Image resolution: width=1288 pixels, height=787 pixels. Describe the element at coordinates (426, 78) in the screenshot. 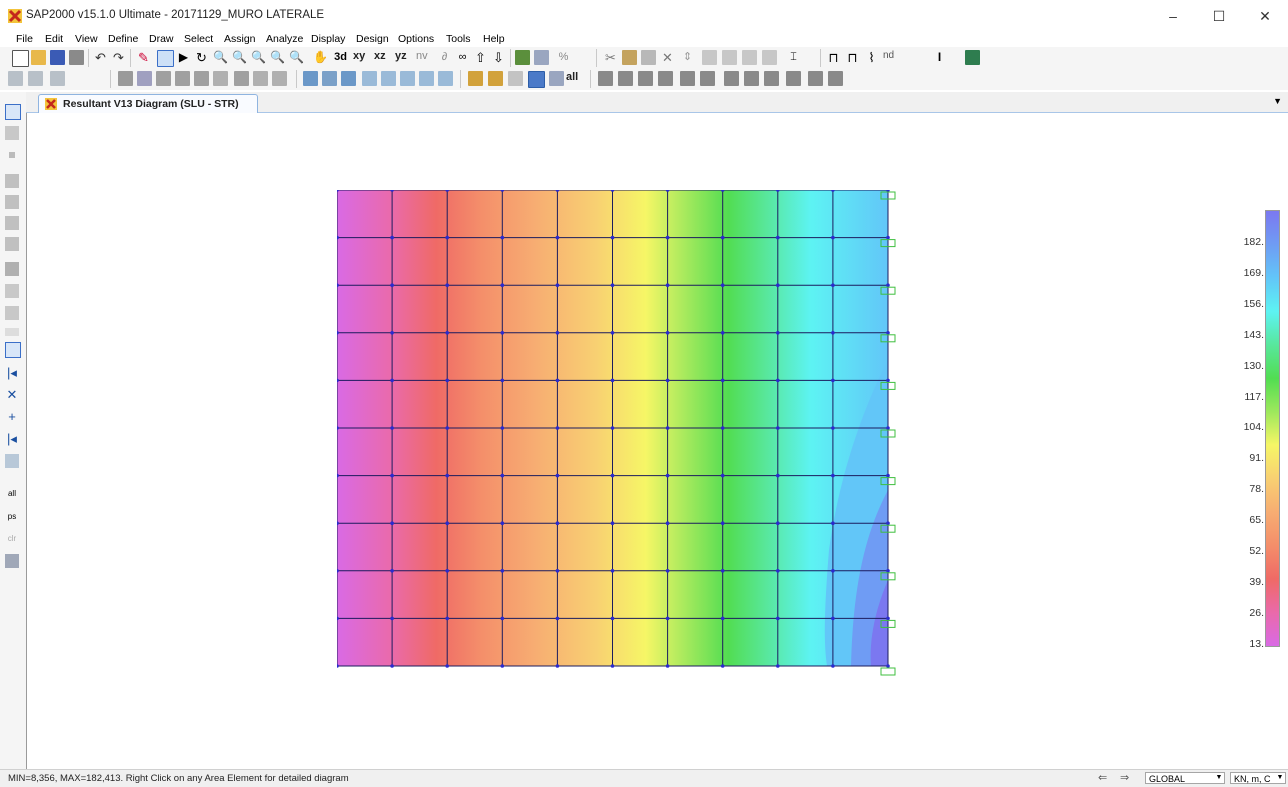

I see `show-response-icon` at that location.